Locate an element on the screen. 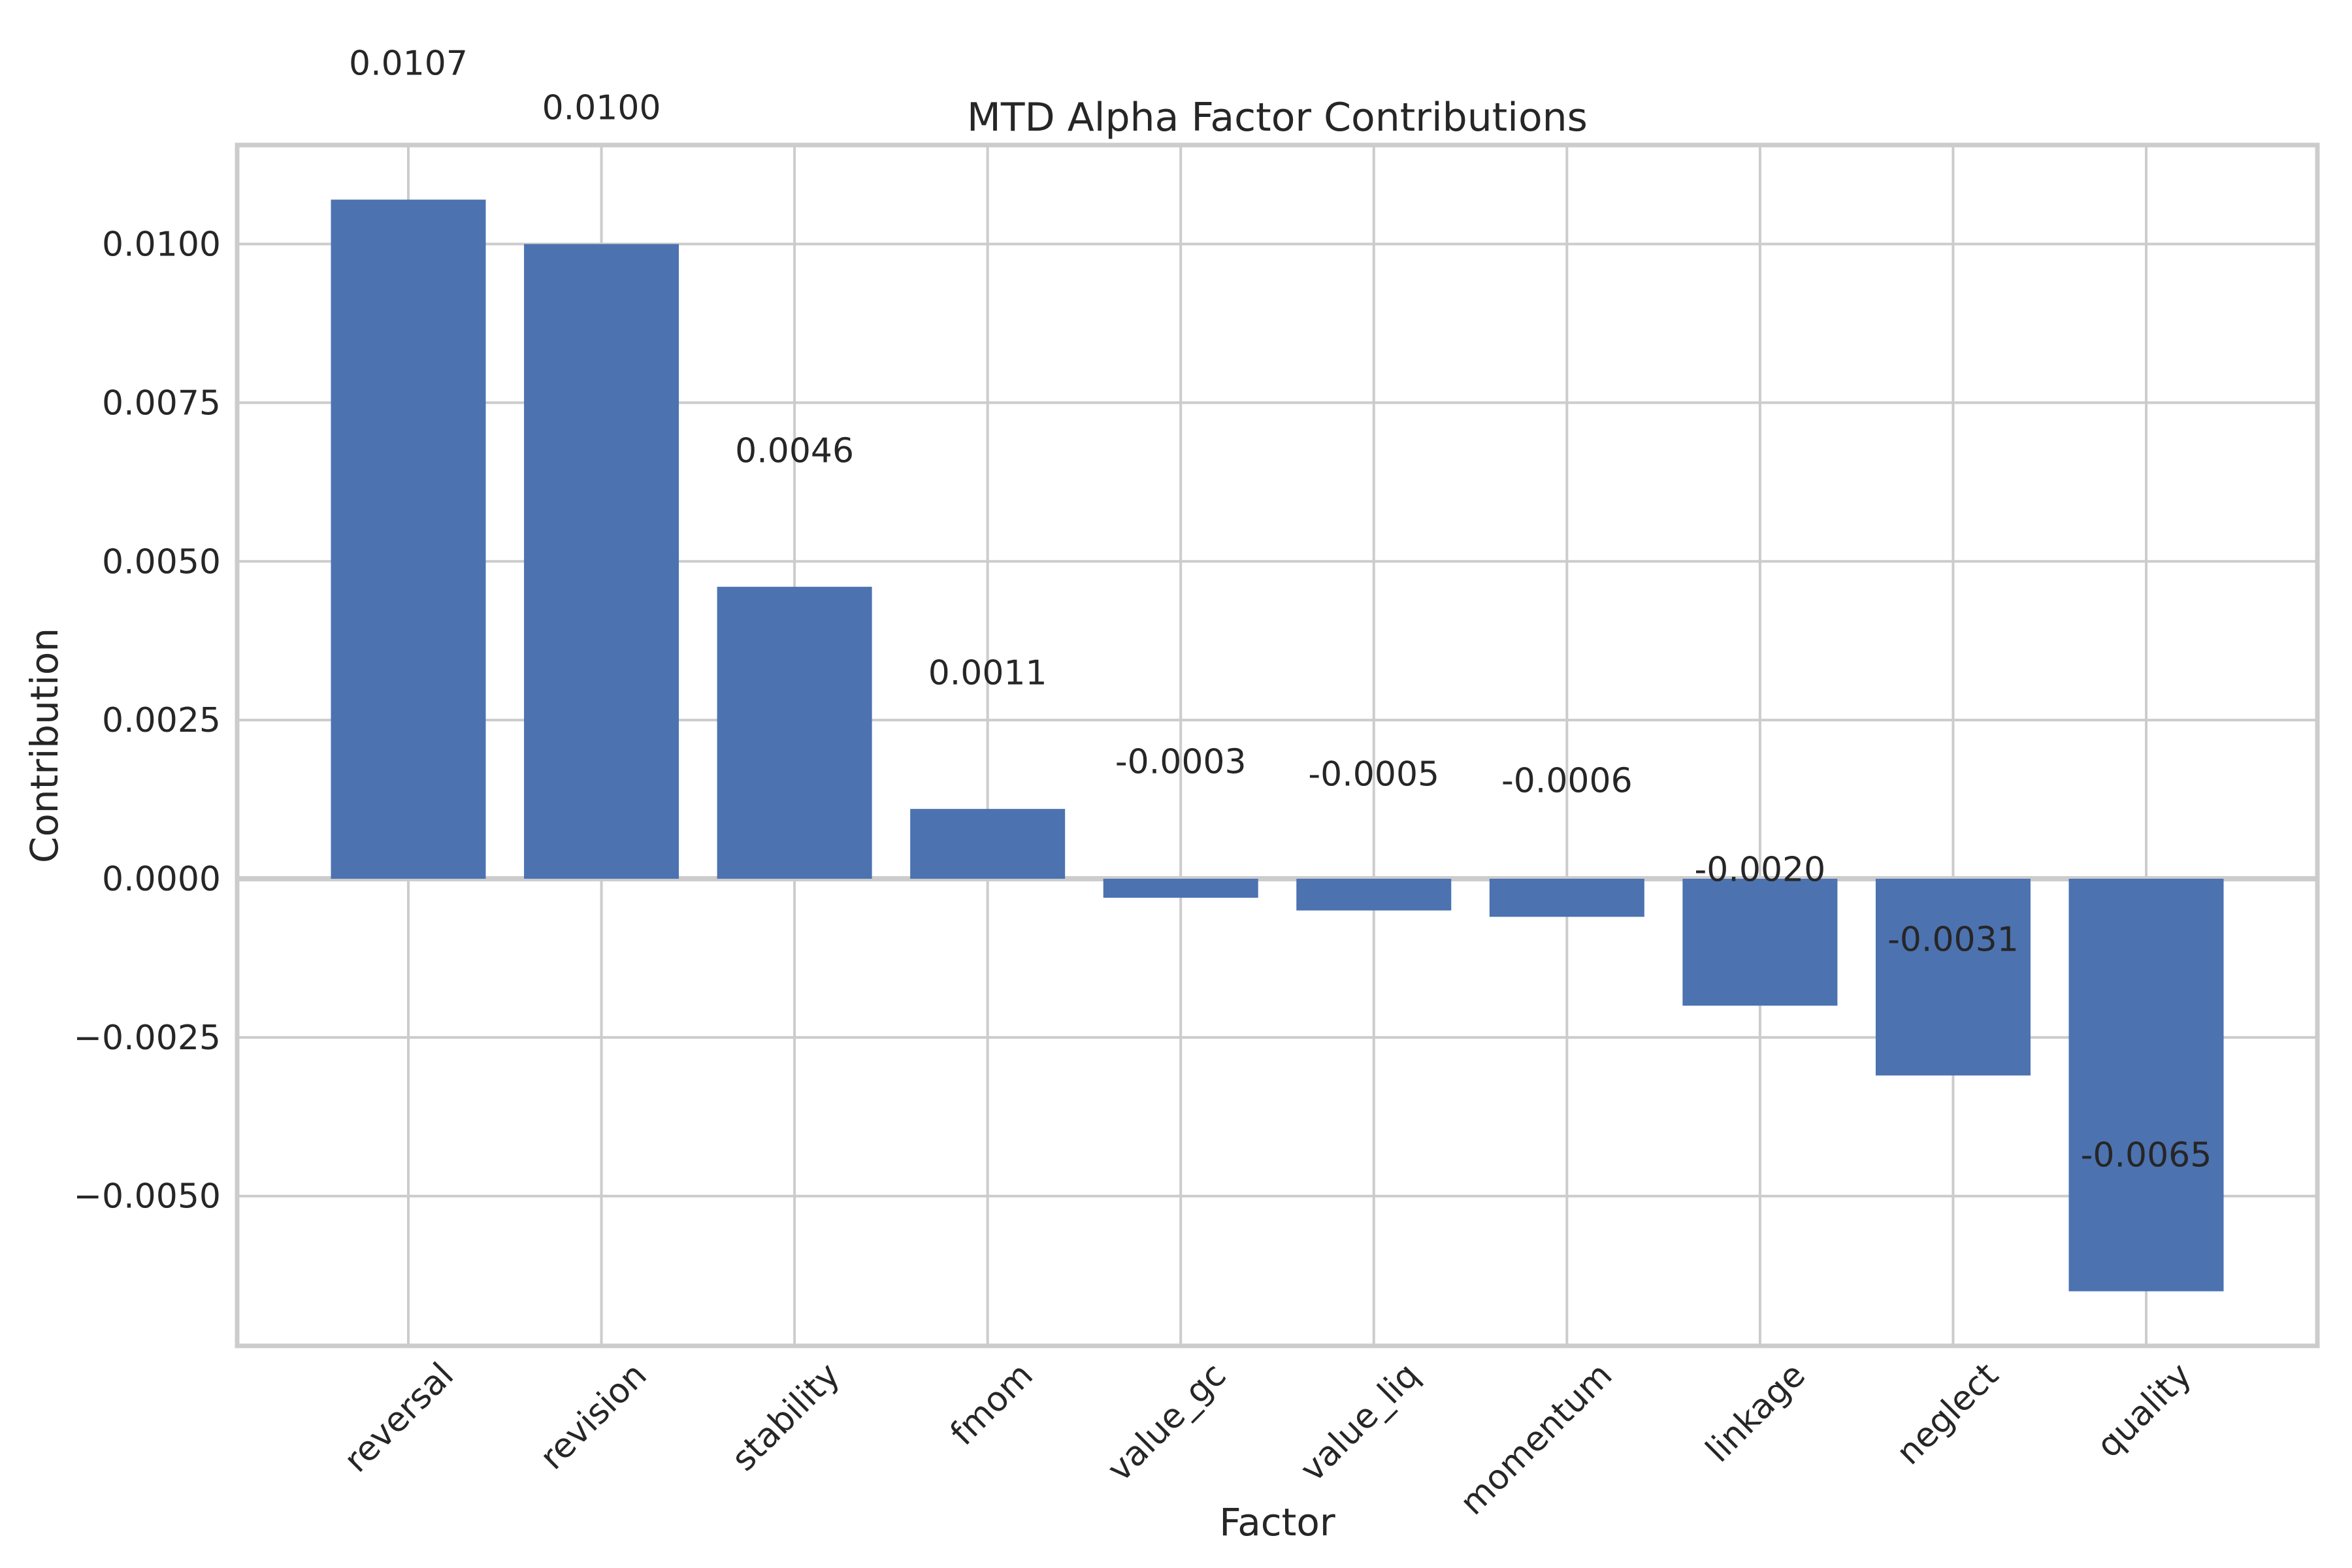 This screenshot has height=1568, width=2352. x-tick-label-value_liq: value_liq is located at coordinates (1360, 1423).